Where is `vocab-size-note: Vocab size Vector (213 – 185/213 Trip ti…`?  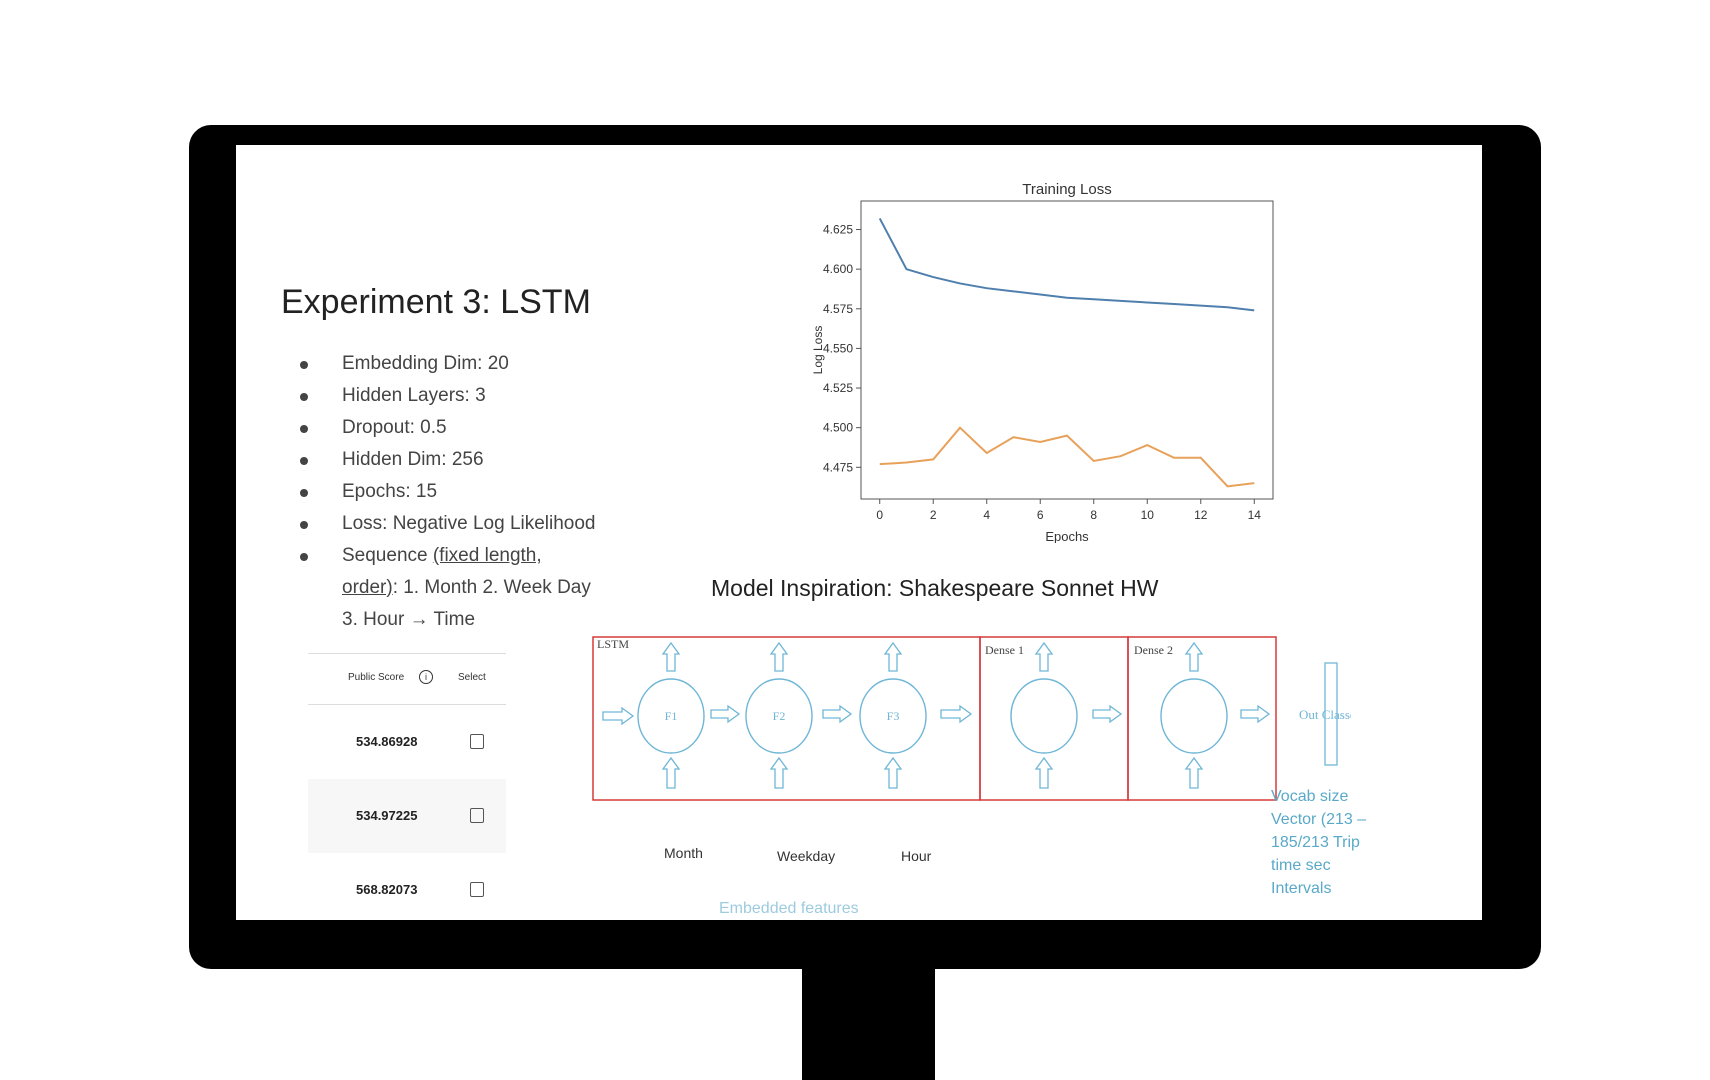 vocab-size-note: Vocab size Vector (213 – 185/213 Trip ti… is located at coordinates (1319, 842).